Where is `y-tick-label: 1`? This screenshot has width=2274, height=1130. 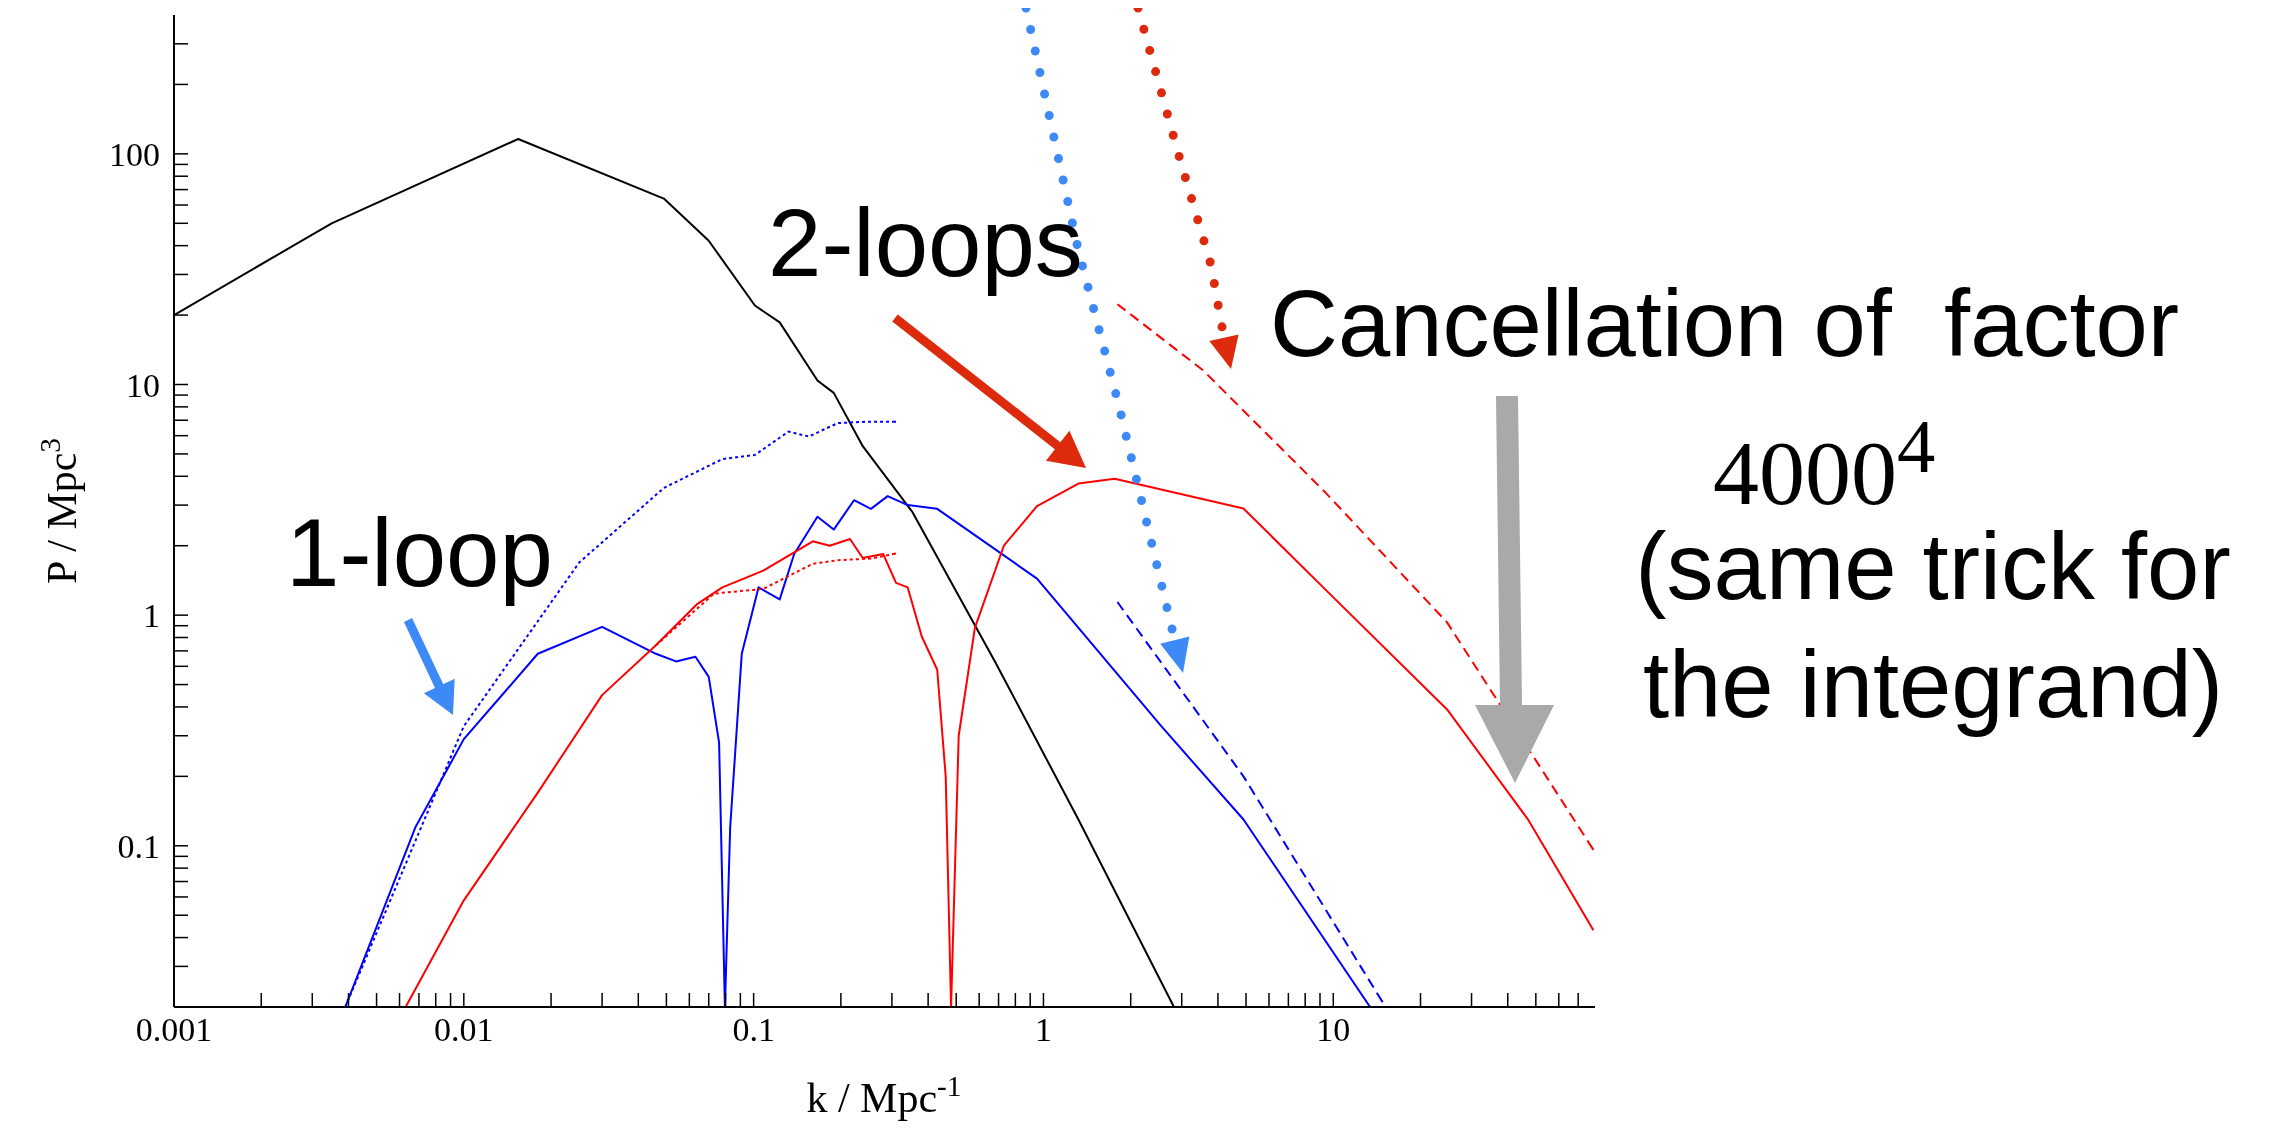
y-tick-label: 1 is located at coordinates (151, 616).